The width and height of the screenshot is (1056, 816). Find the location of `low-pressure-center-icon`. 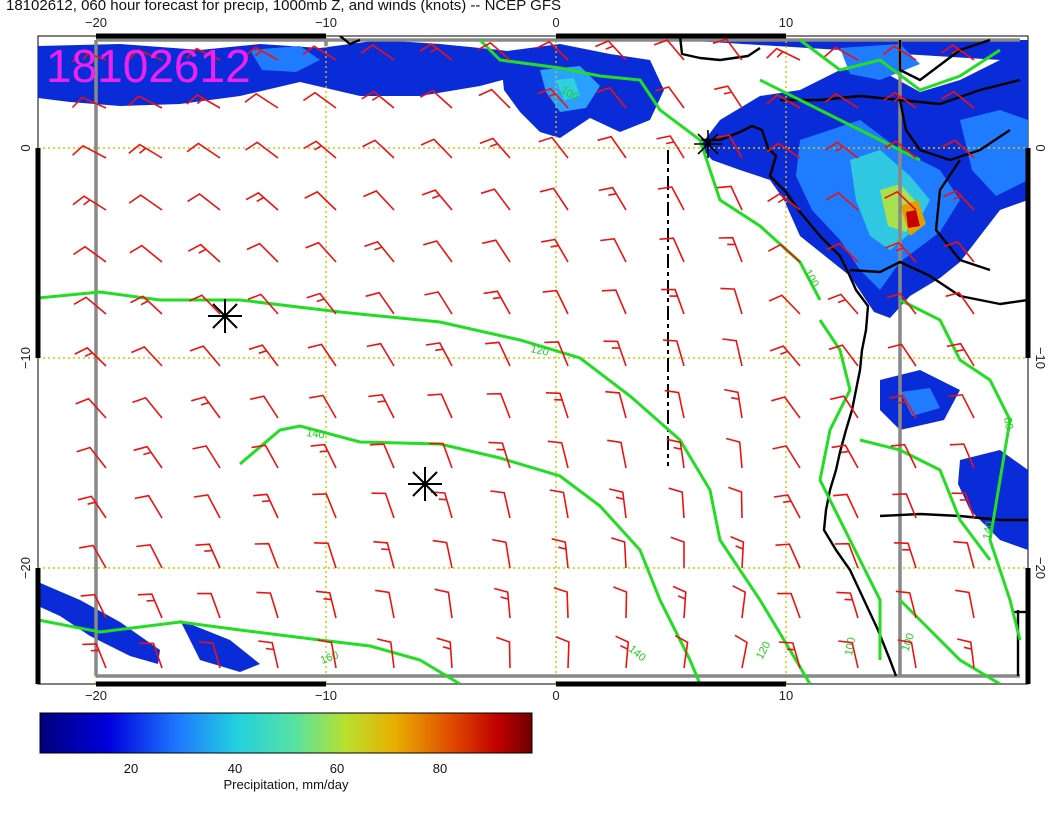

low-pressure-center-icon is located at coordinates (708, 144).